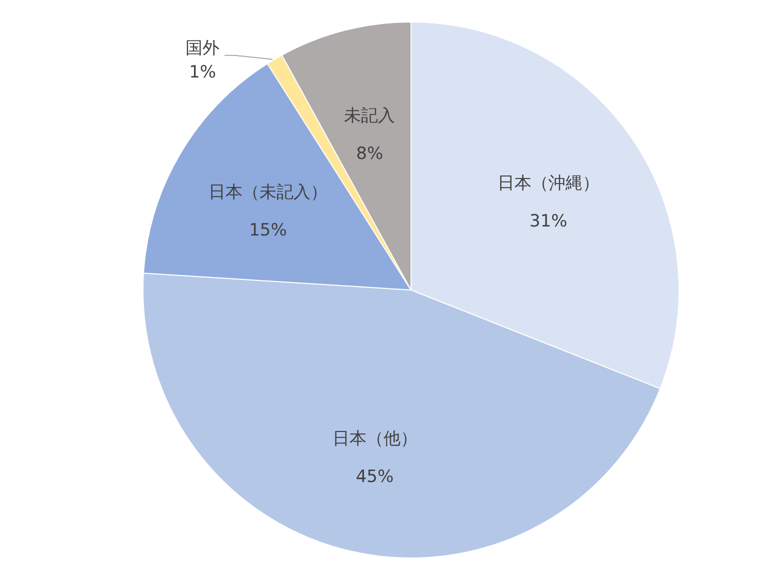 The width and height of the screenshot is (780, 580). I want to click on slice-label: 未記入, so click(370, 116).